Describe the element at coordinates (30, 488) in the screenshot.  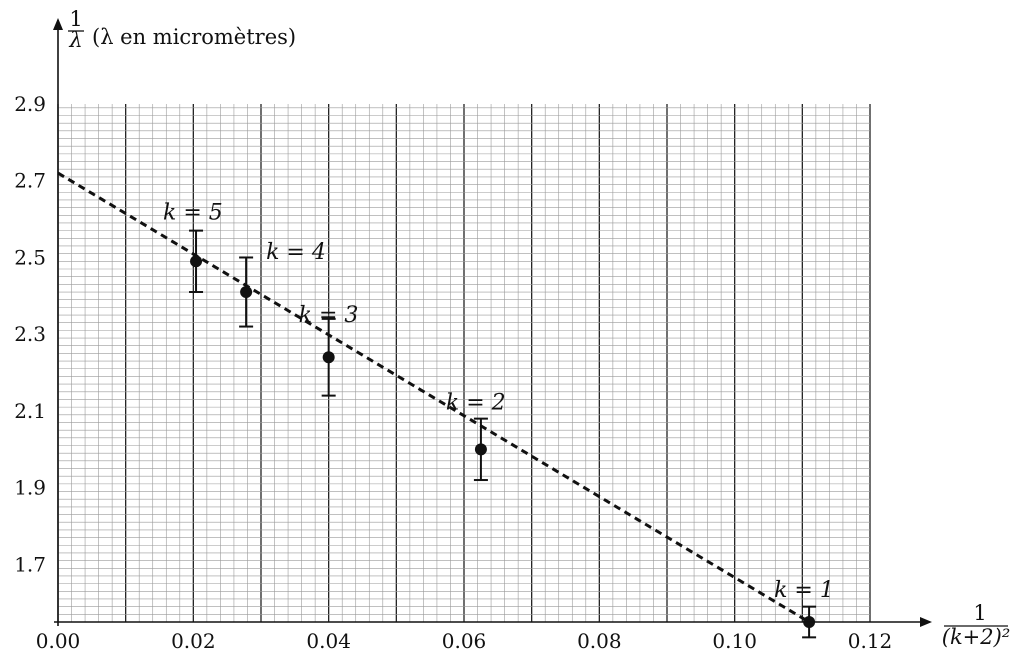
I see `y-tick-label: 1.9` at that location.